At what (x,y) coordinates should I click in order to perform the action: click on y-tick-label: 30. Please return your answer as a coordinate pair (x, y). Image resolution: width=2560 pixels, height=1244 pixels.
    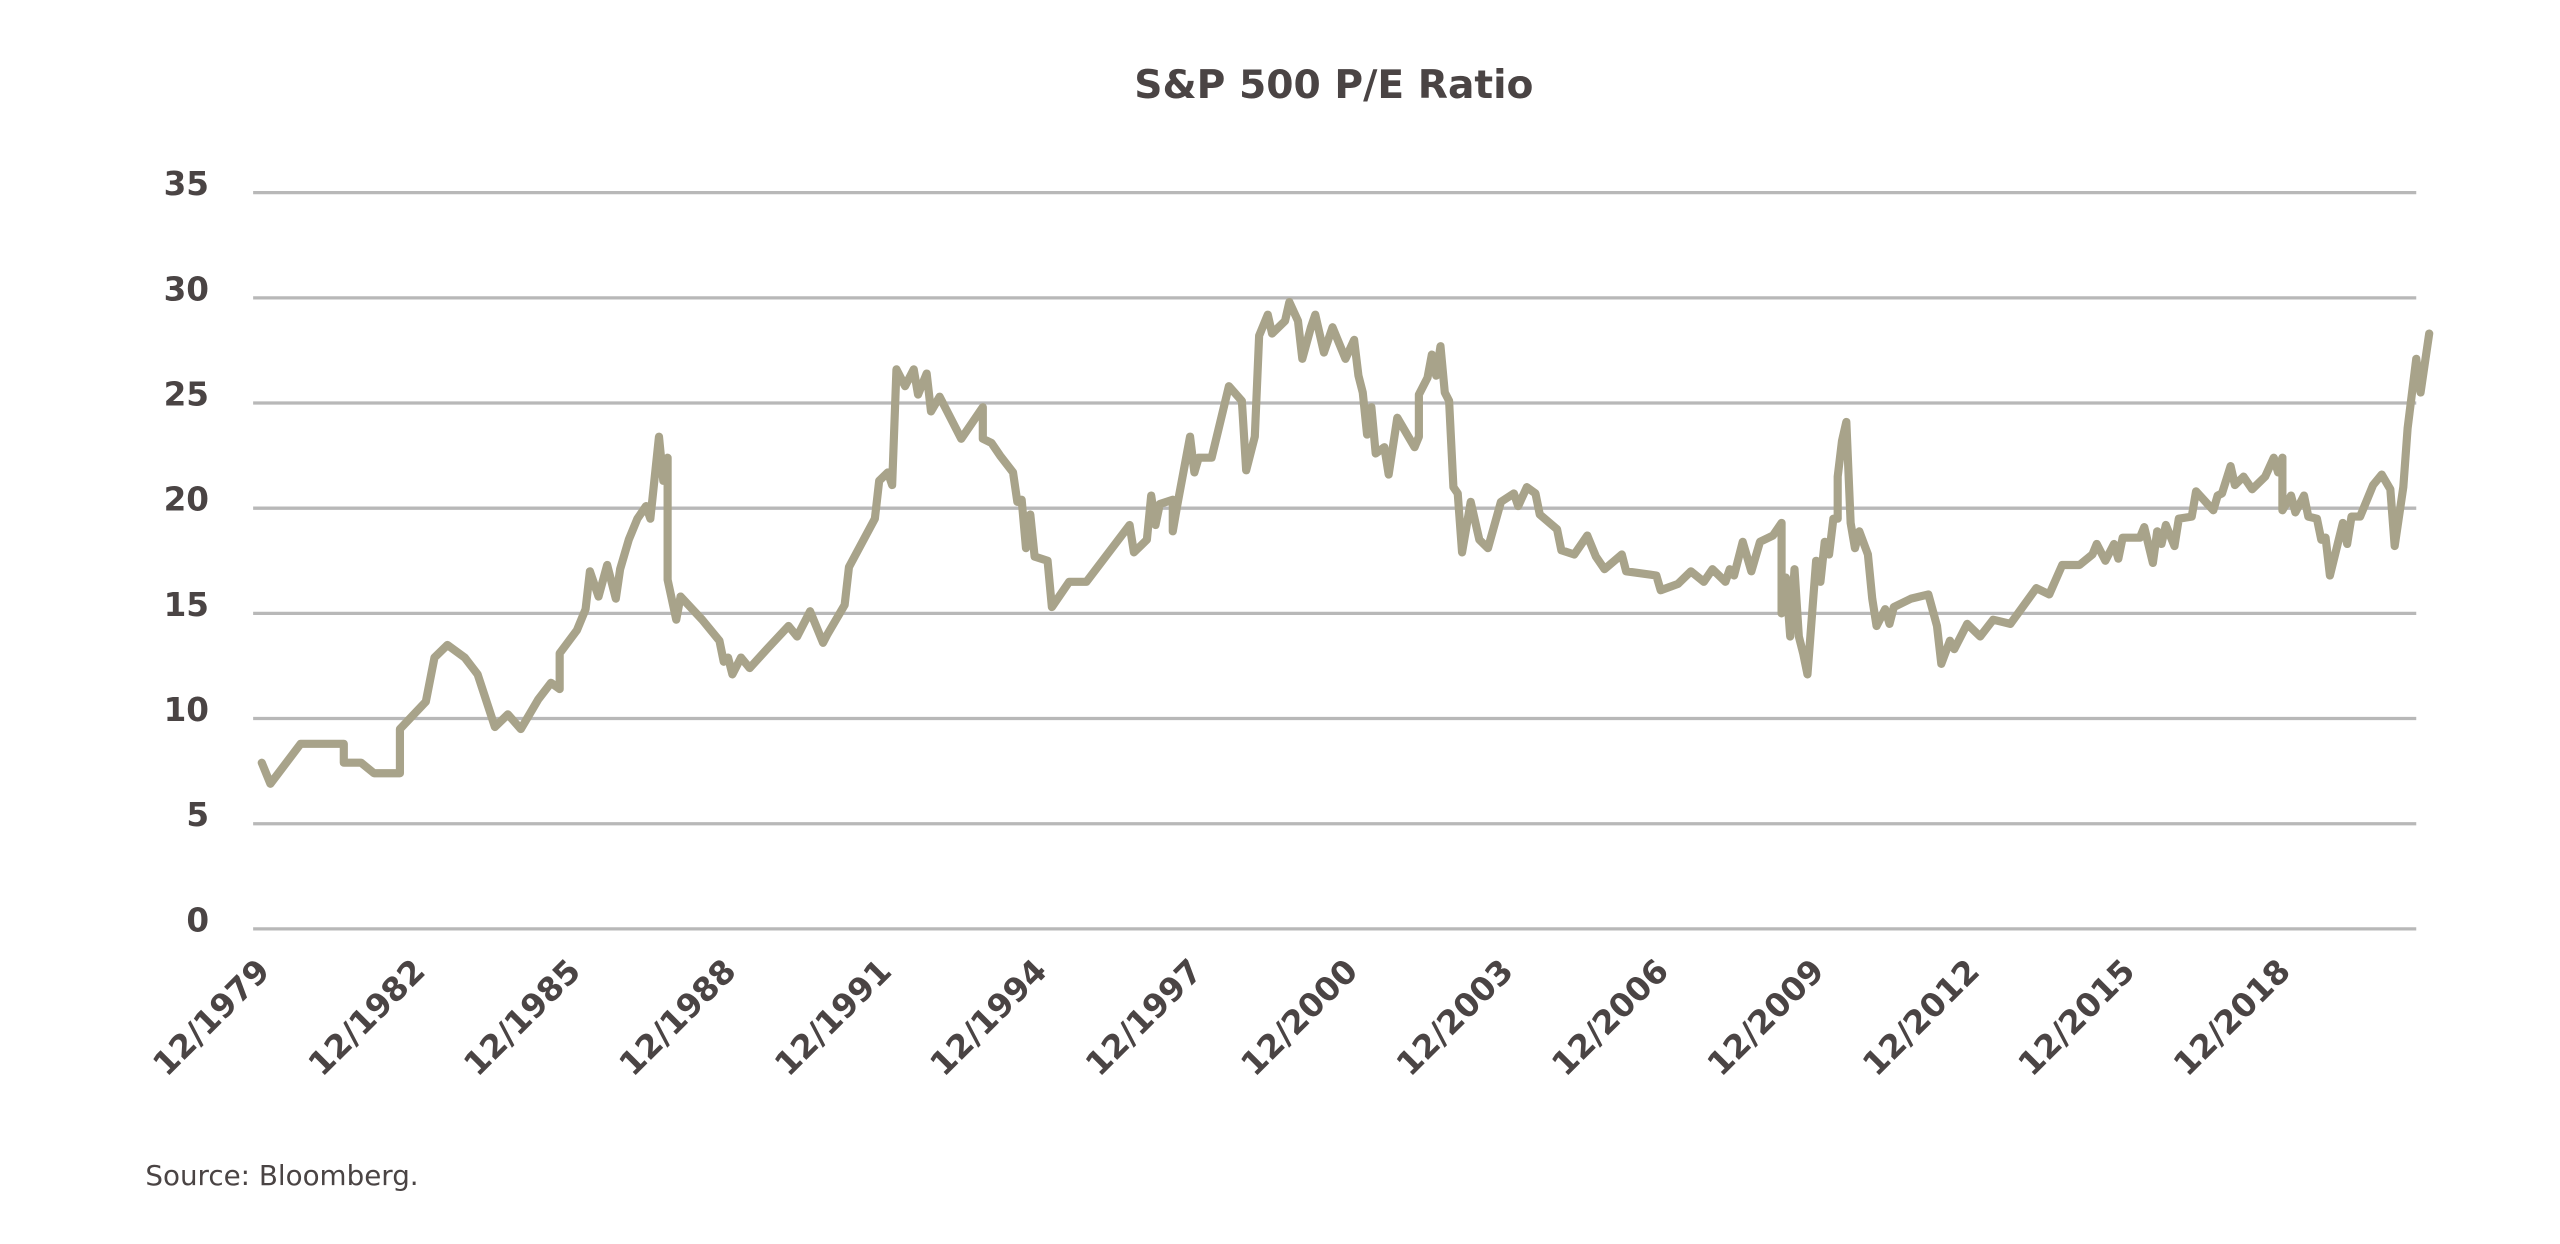
    Looking at the image, I should click on (186, 289).